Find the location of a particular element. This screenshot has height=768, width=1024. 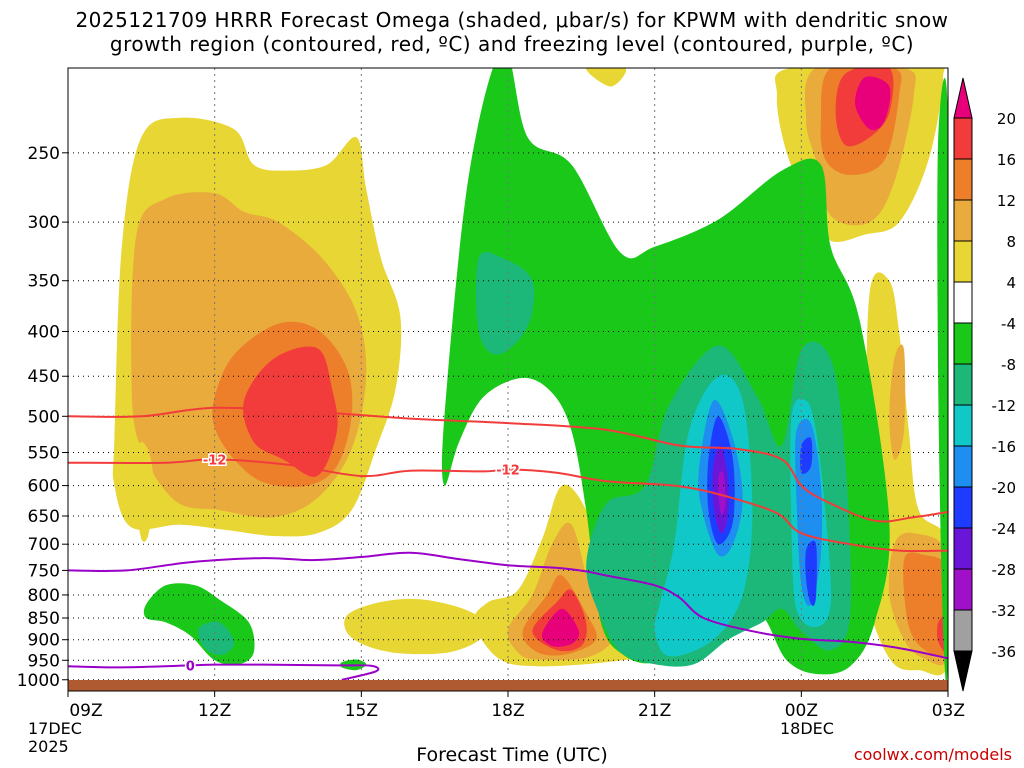

site-credit: coolwx.com/models is located at coordinates (932, 754).